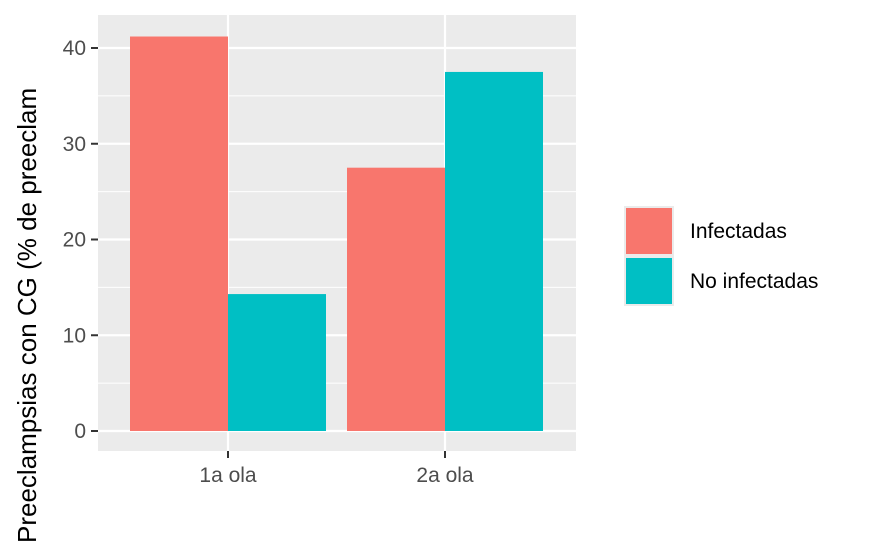 The height and width of the screenshot is (543, 880). What do you see at coordinates (74, 240) in the screenshot?
I see `y-tick-label: 20` at bounding box center [74, 240].